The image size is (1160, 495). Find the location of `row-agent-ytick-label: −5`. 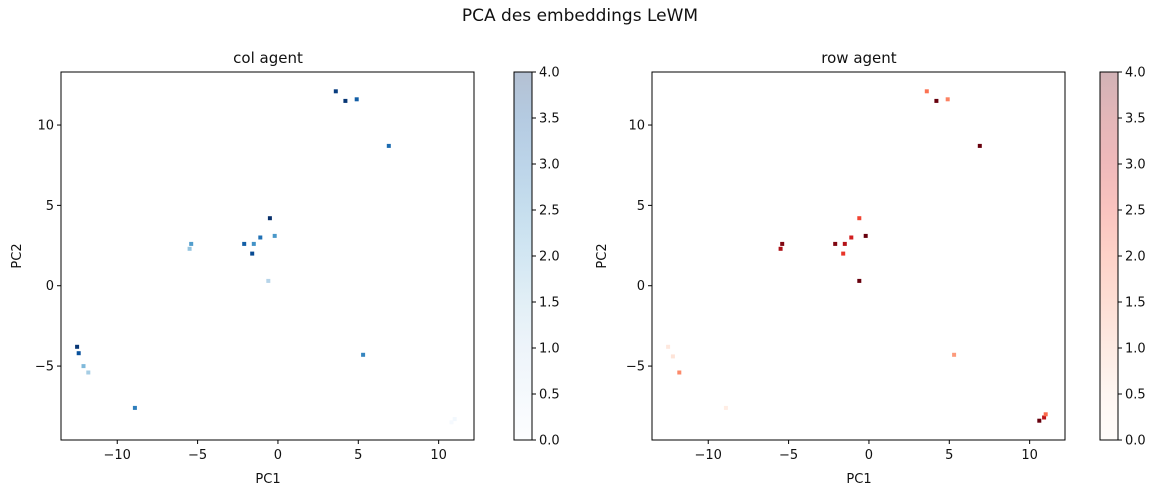

row-agent-ytick-label: −5 is located at coordinates (635, 367).